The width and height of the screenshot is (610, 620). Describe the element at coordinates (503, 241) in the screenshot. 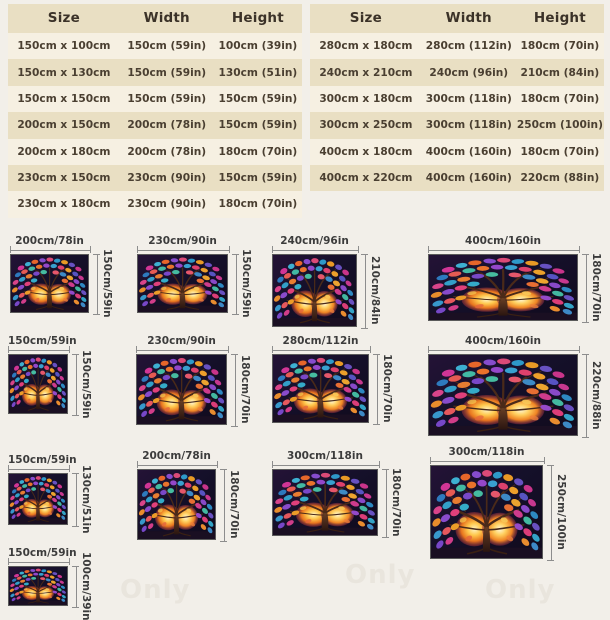

I see `width-dimension-label: 400cm/160in` at that location.